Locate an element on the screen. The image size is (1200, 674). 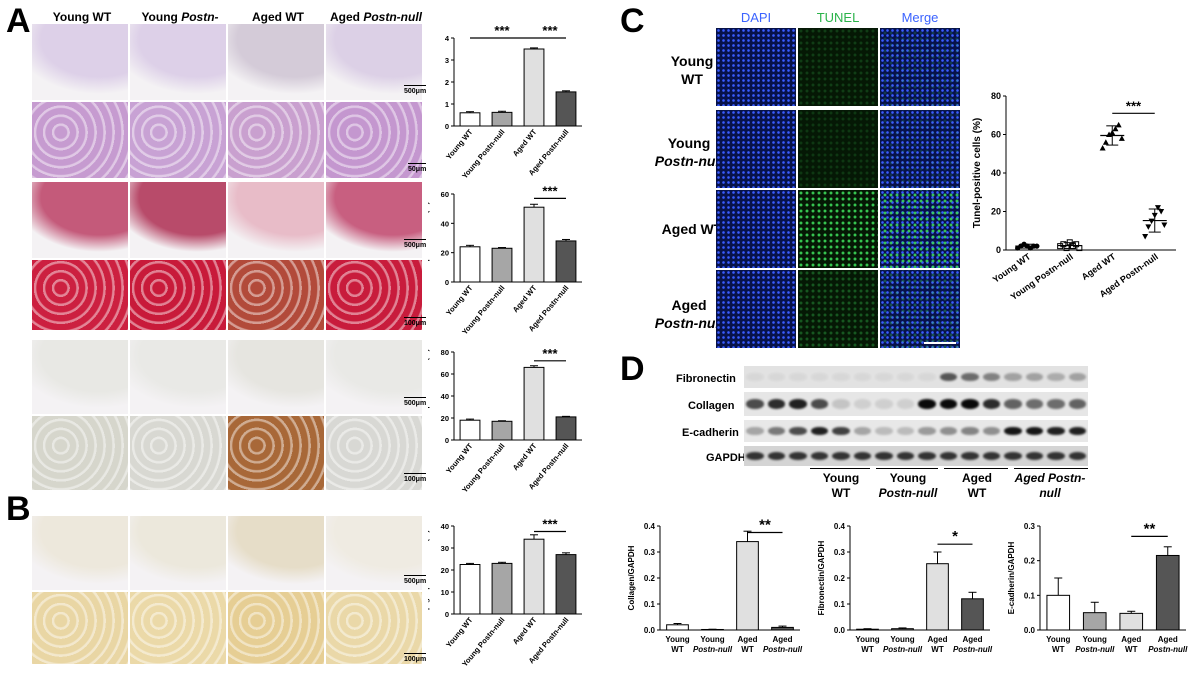
scale-bar: 500μm is located at coordinates (415, 244).